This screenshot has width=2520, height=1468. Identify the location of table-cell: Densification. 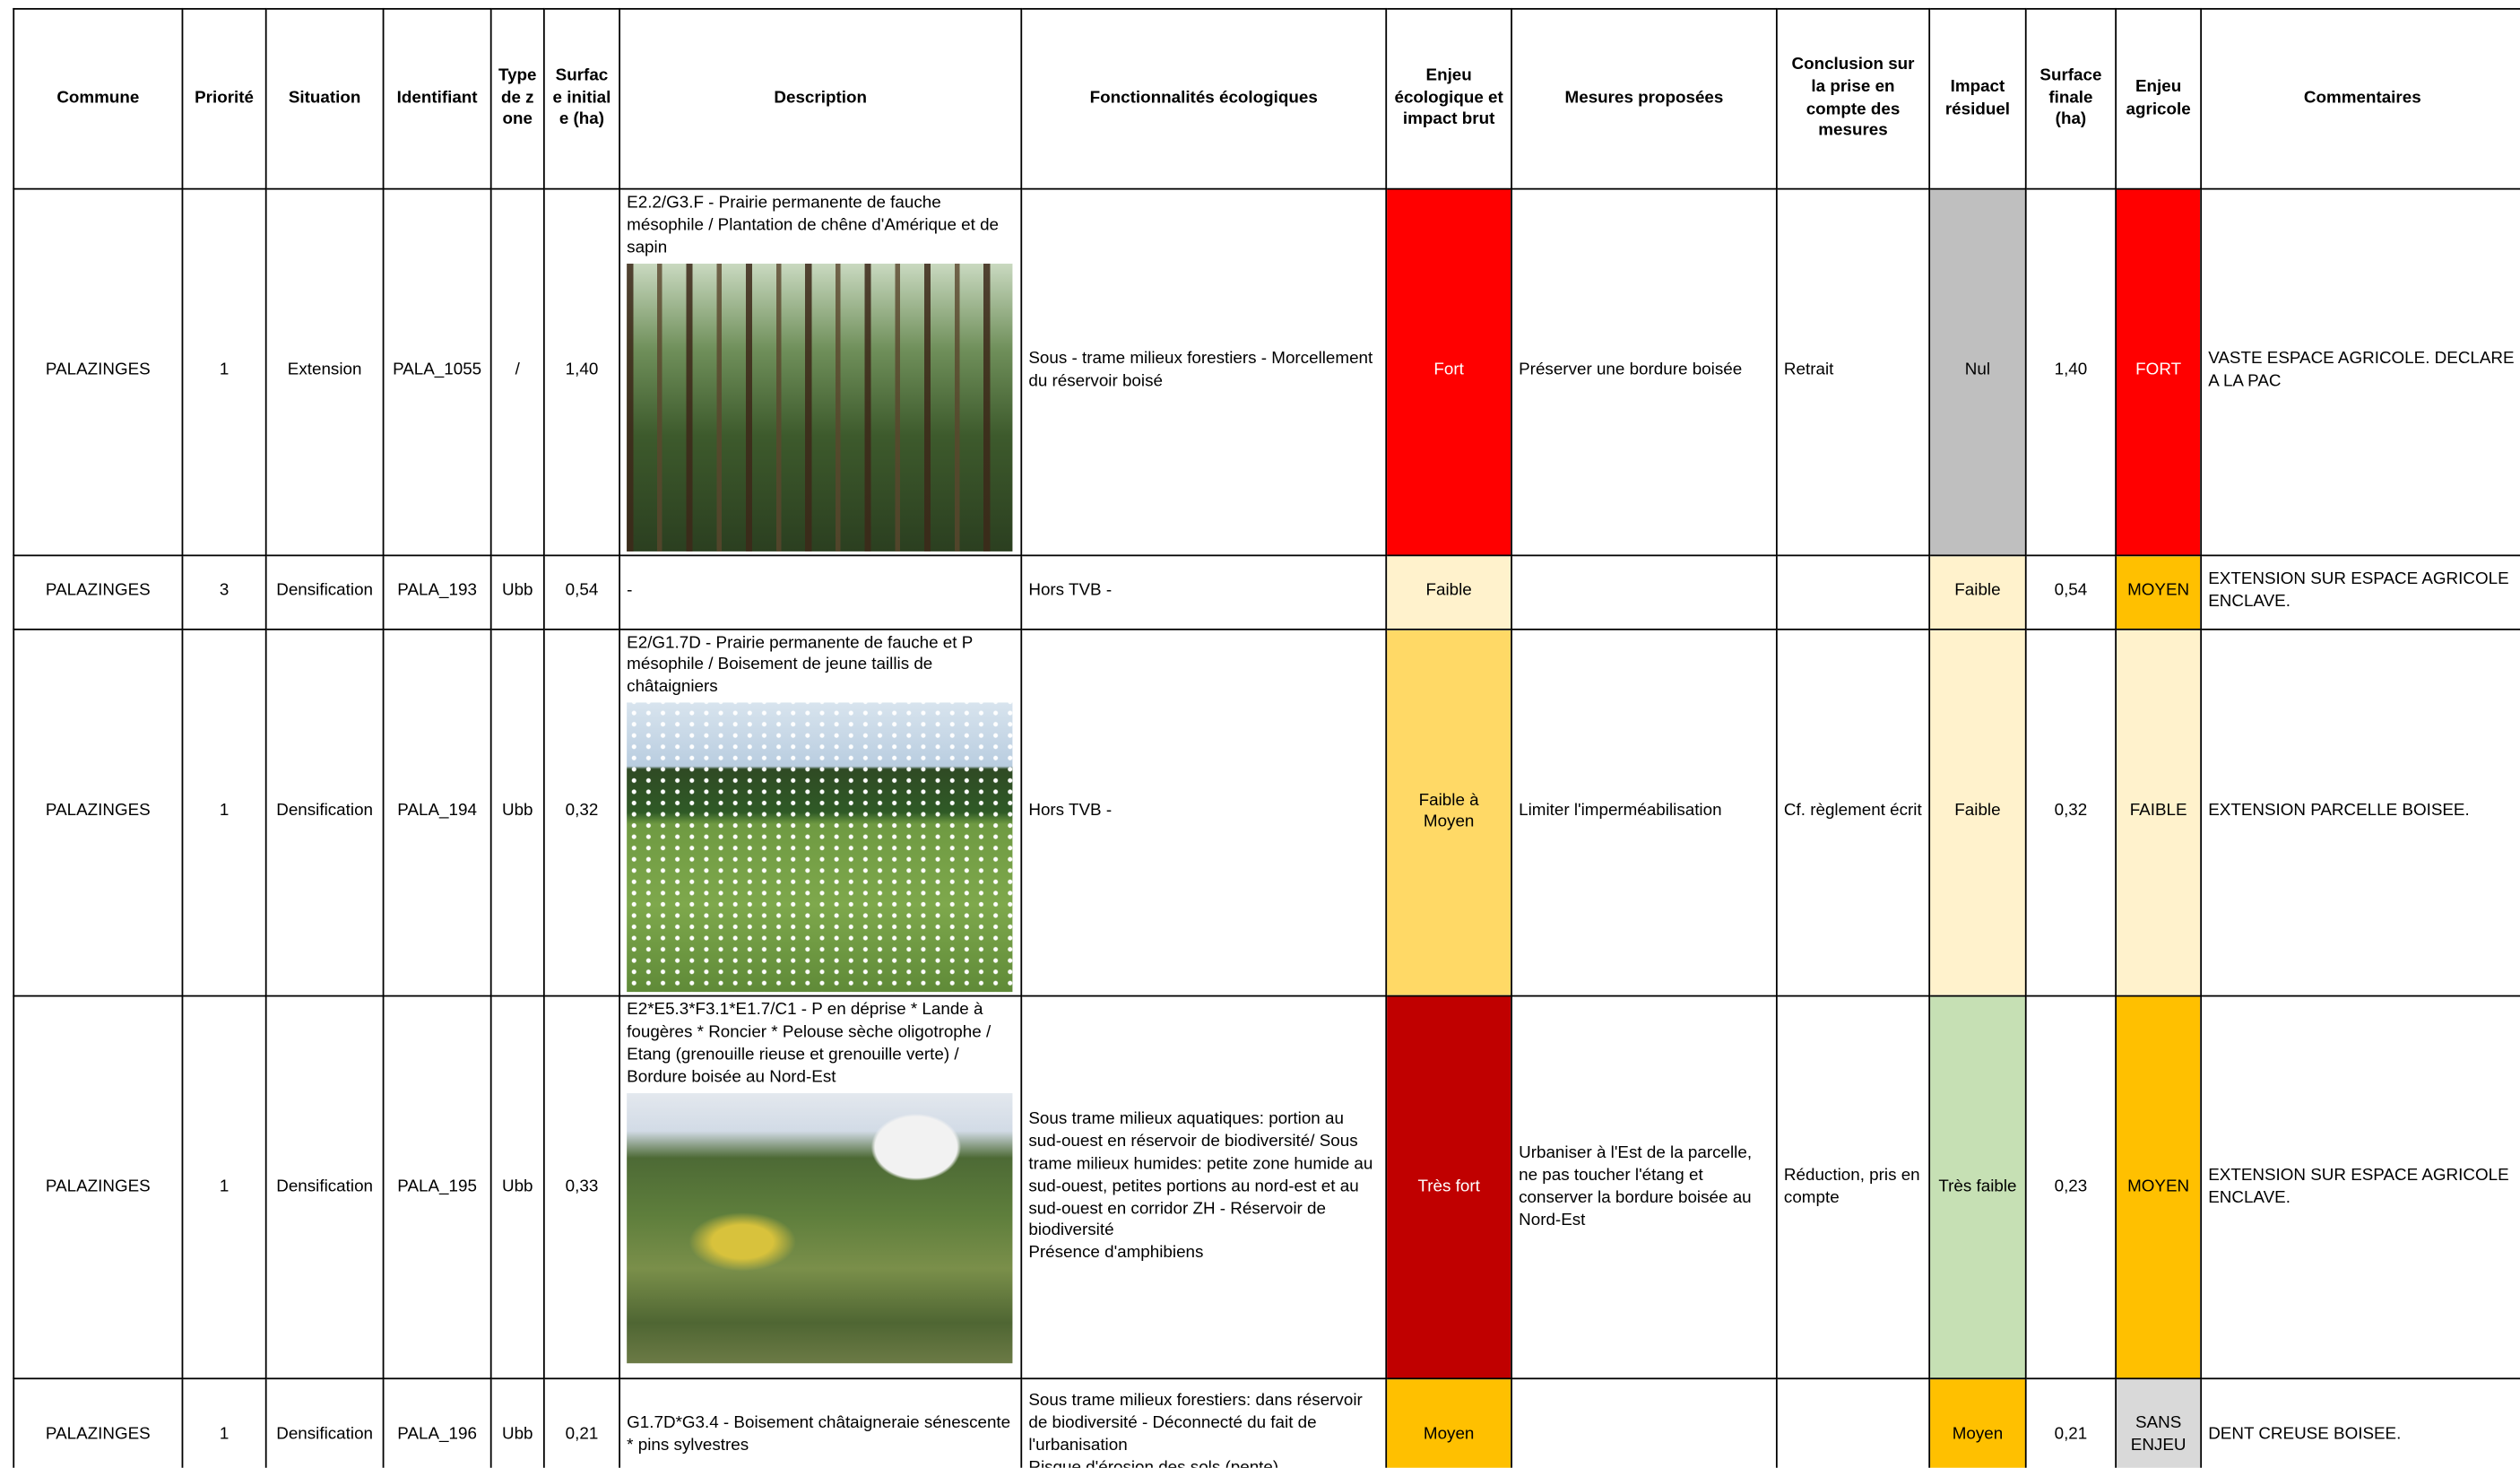
(324, 591).